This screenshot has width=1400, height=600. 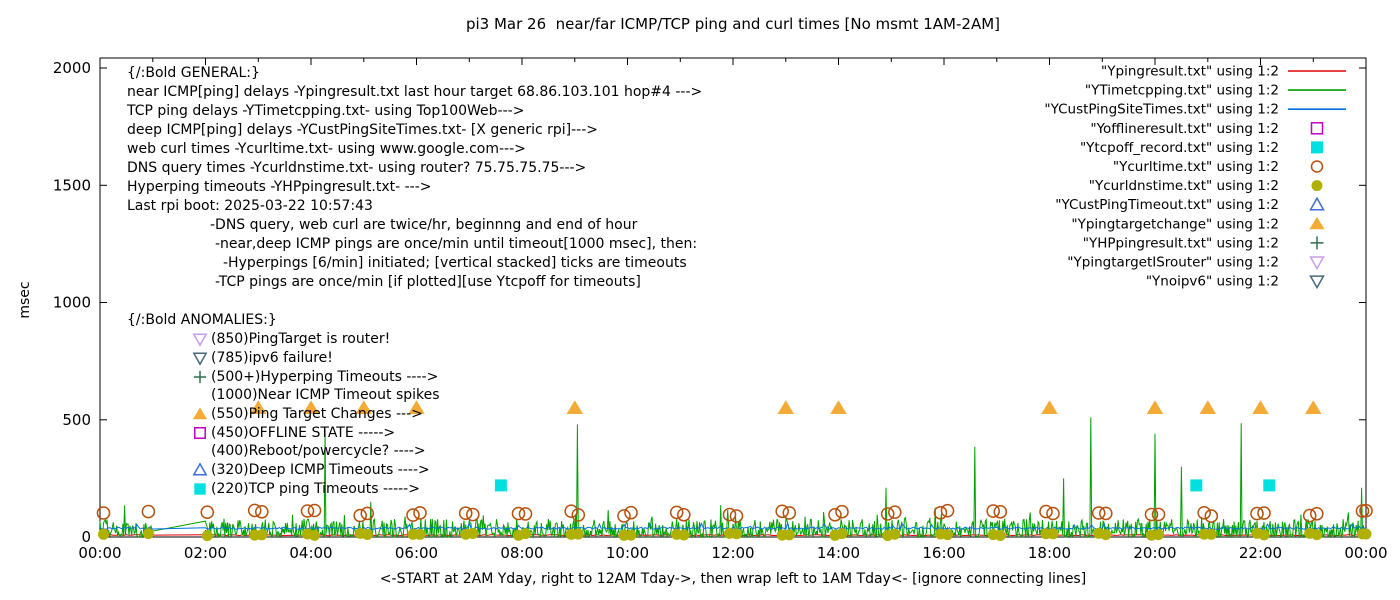 I want to click on y-axis-tick-label: 500, so click(x=76, y=420).